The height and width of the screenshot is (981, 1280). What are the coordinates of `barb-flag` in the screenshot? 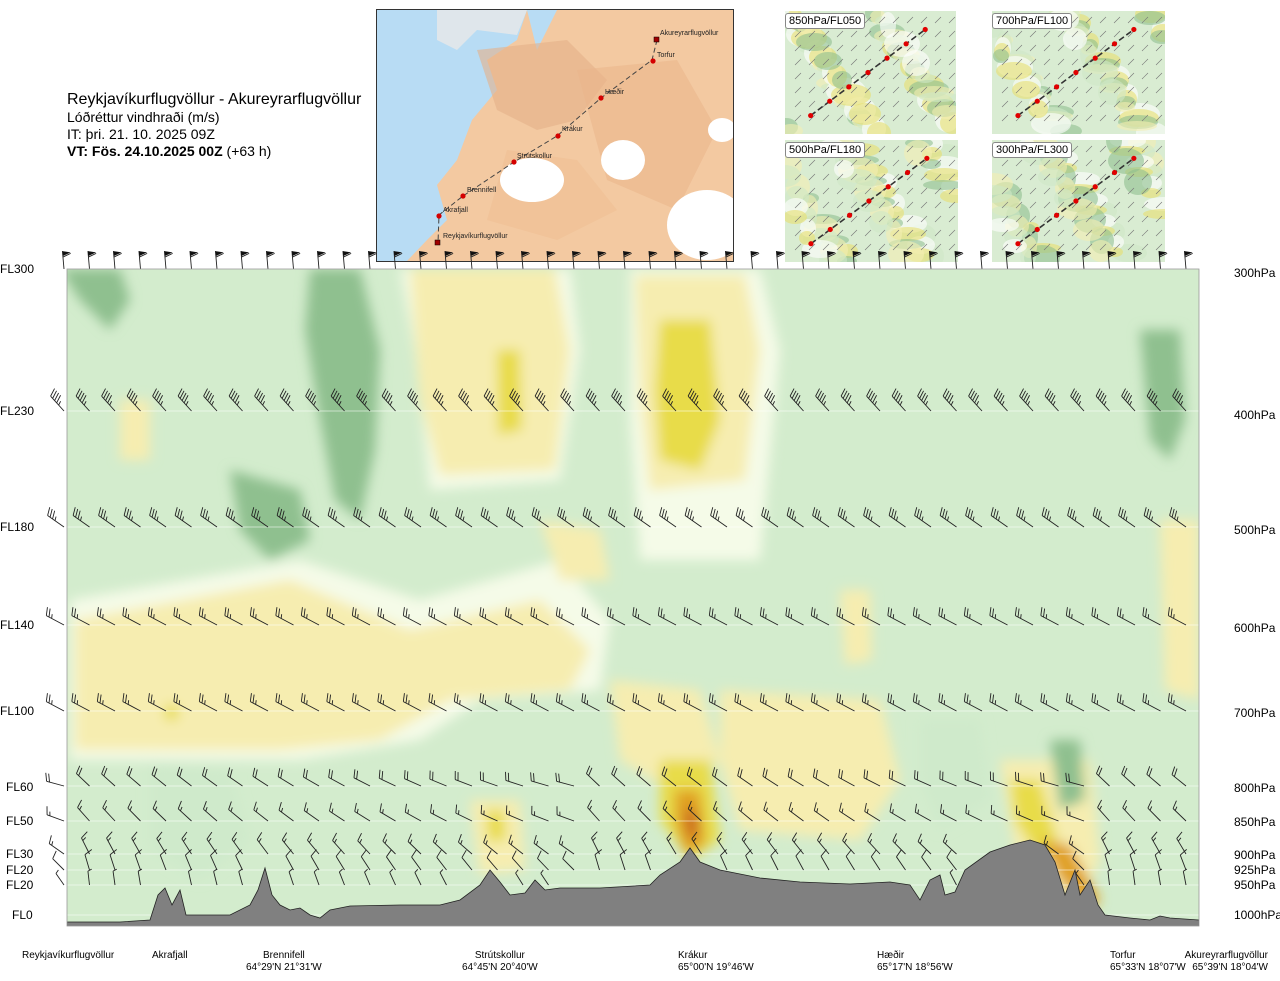 It's located at (933, 254).